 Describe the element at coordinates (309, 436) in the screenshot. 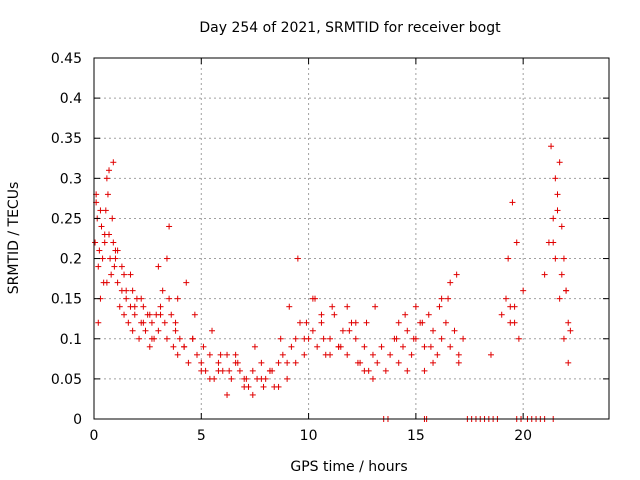

I see `x-tick-label: 10` at that location.